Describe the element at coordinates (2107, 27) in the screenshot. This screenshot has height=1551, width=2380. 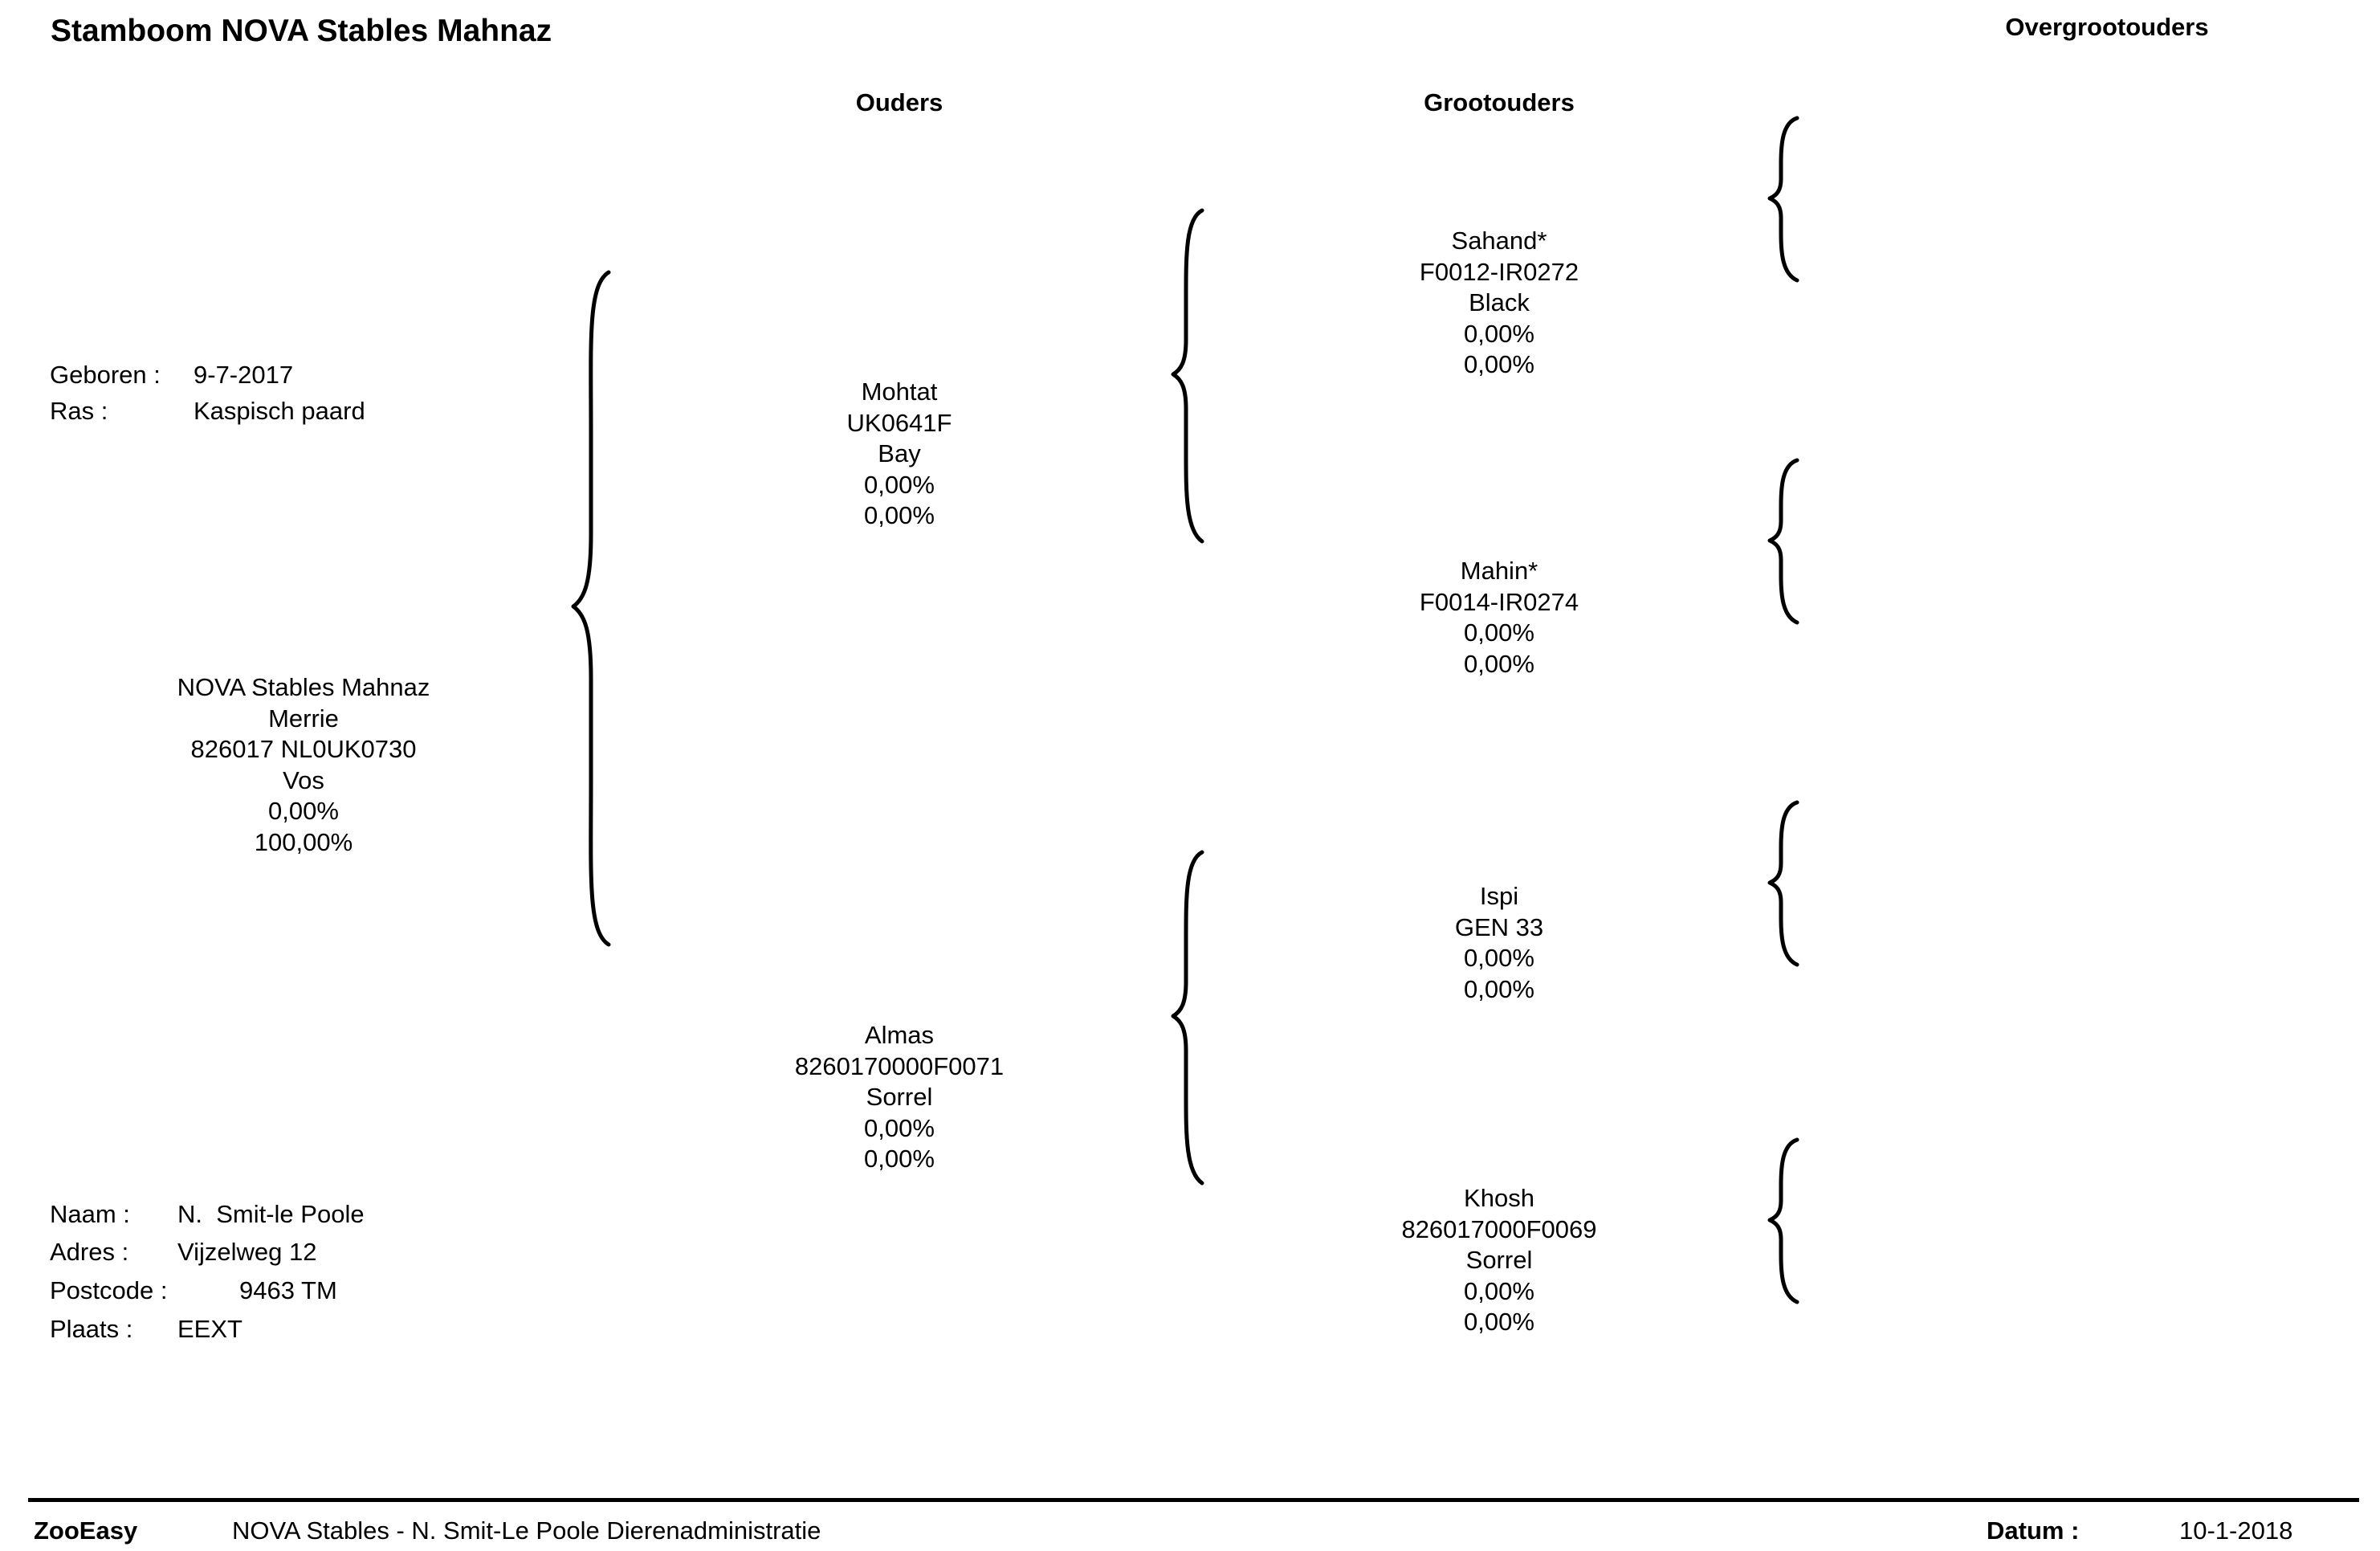
I see `column-header-great-grandparents: Overgrootouders` at that location.